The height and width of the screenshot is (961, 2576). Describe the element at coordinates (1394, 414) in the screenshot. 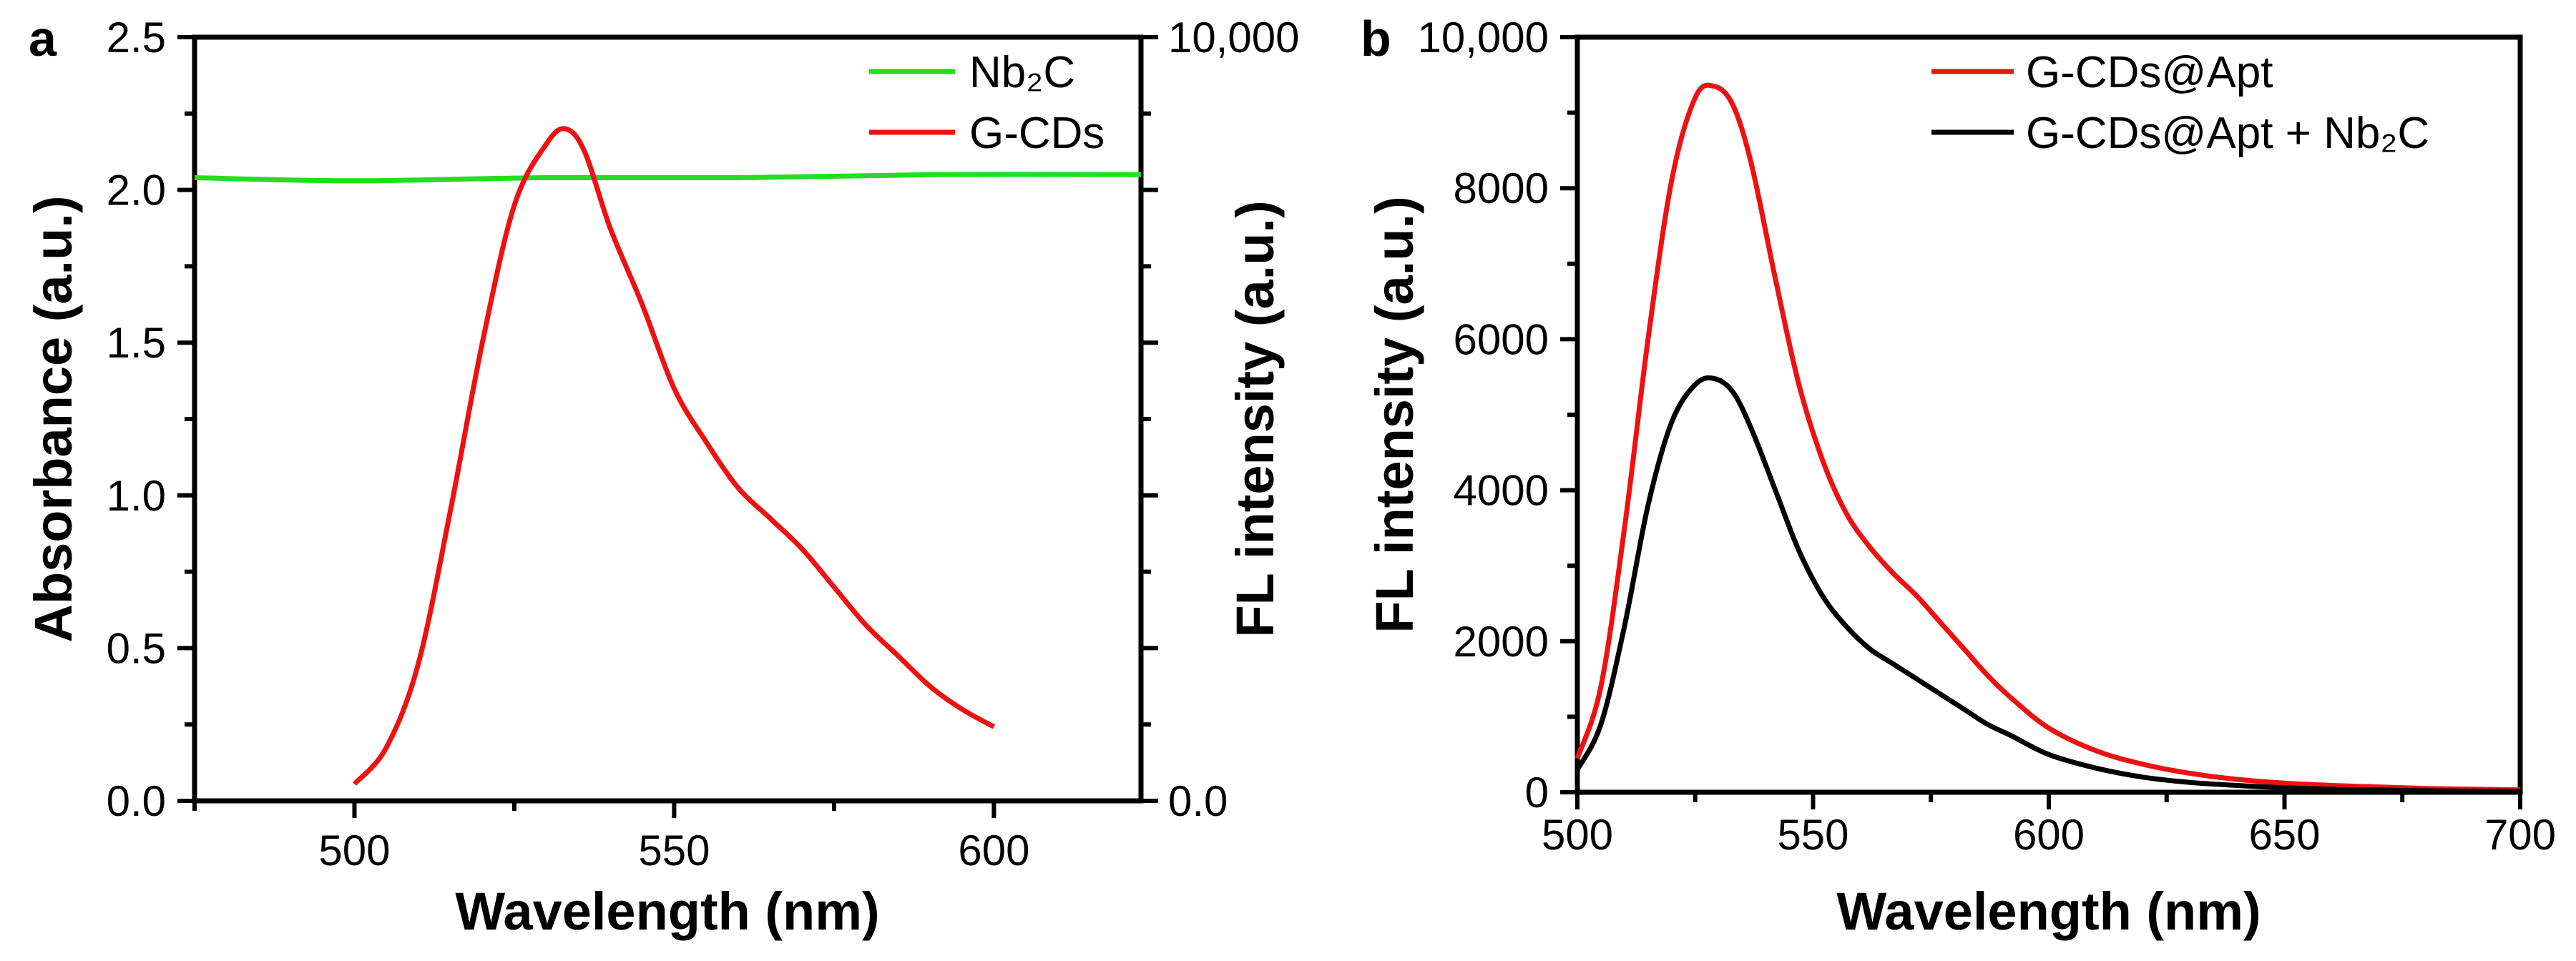

I see `panel-b-y-axis-title: FL intensity (a.u.)` at that location.